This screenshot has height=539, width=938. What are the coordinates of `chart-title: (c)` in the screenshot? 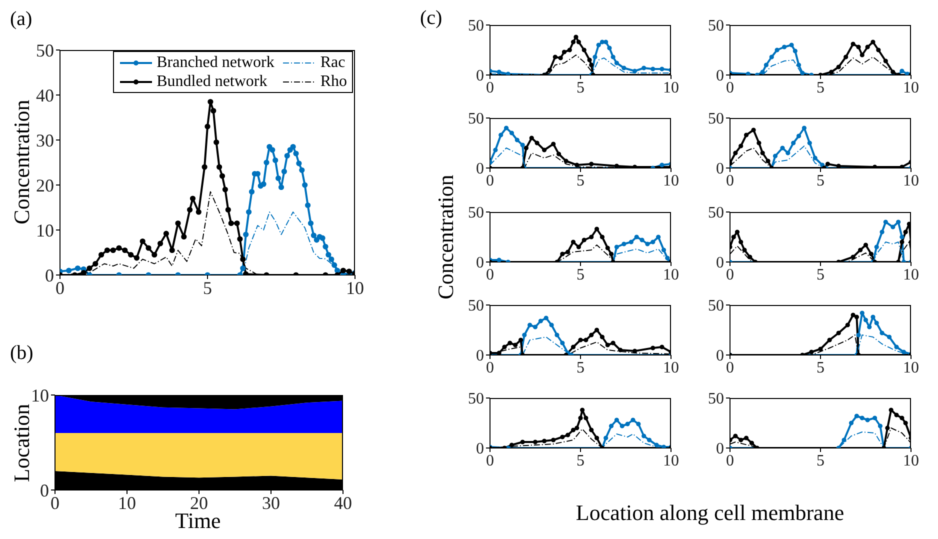 It's located at (431, 18).